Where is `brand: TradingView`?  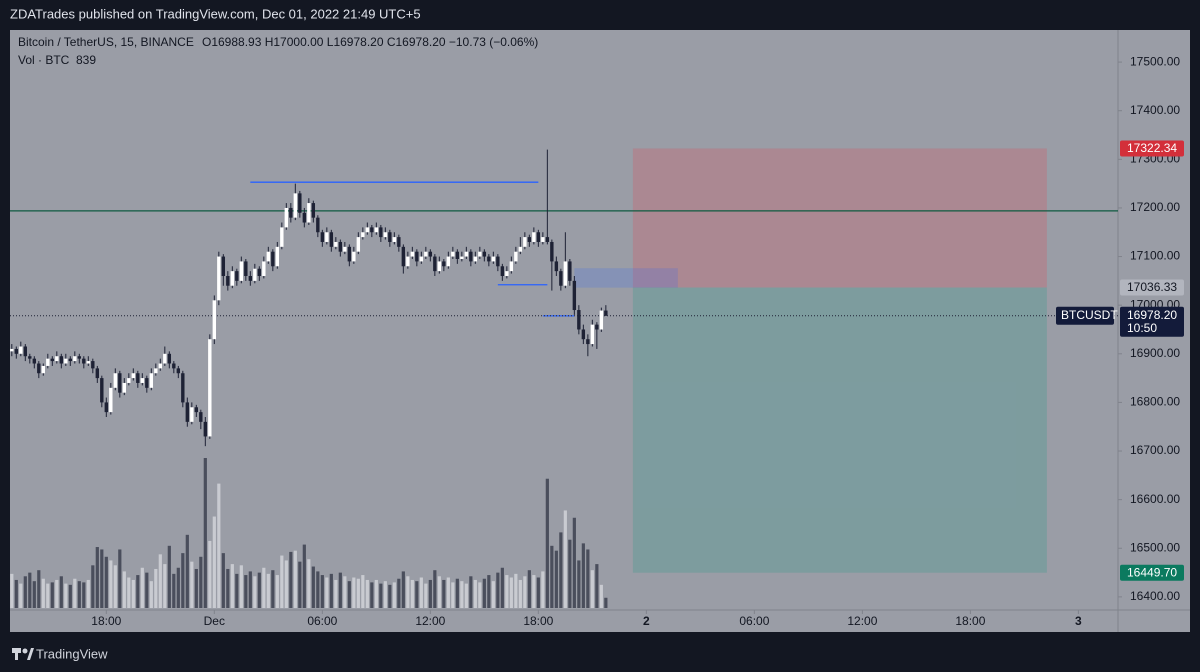 brand: TradingView is located at coordinates (72, 653).